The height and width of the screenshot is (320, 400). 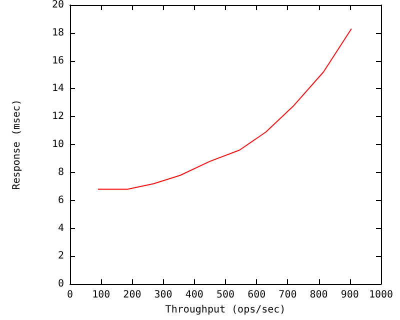 I want to click on y-tick-label: 12, so click(x=58, y=116).